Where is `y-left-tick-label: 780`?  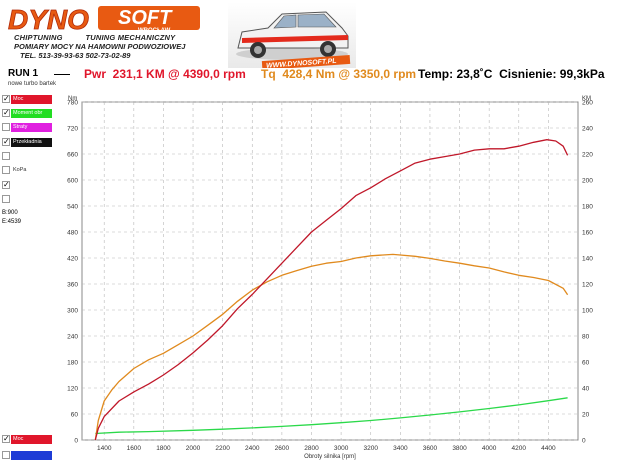 y-left-tick-label: 780 is located at coordinates (72, 103).